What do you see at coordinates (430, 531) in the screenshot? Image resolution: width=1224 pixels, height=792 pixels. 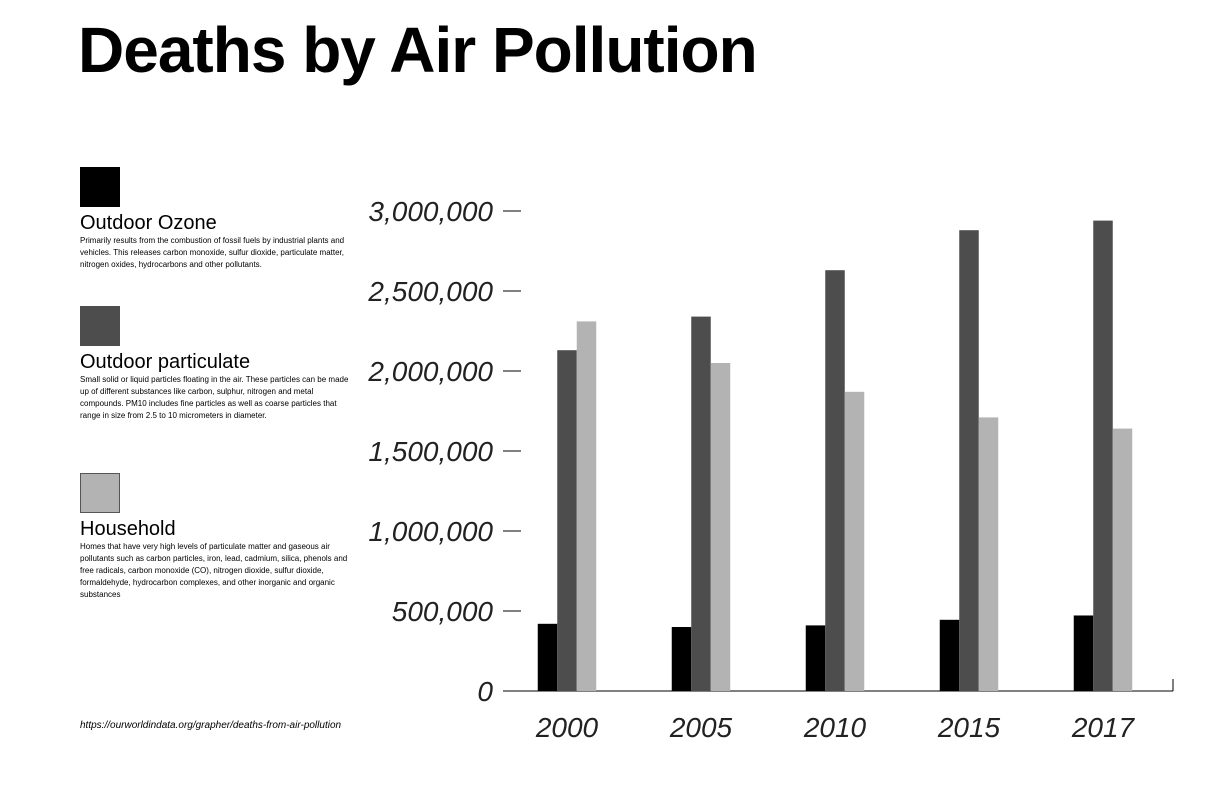 I see `y-tick-label: 1,000,000` at bounding box center [430, 531].